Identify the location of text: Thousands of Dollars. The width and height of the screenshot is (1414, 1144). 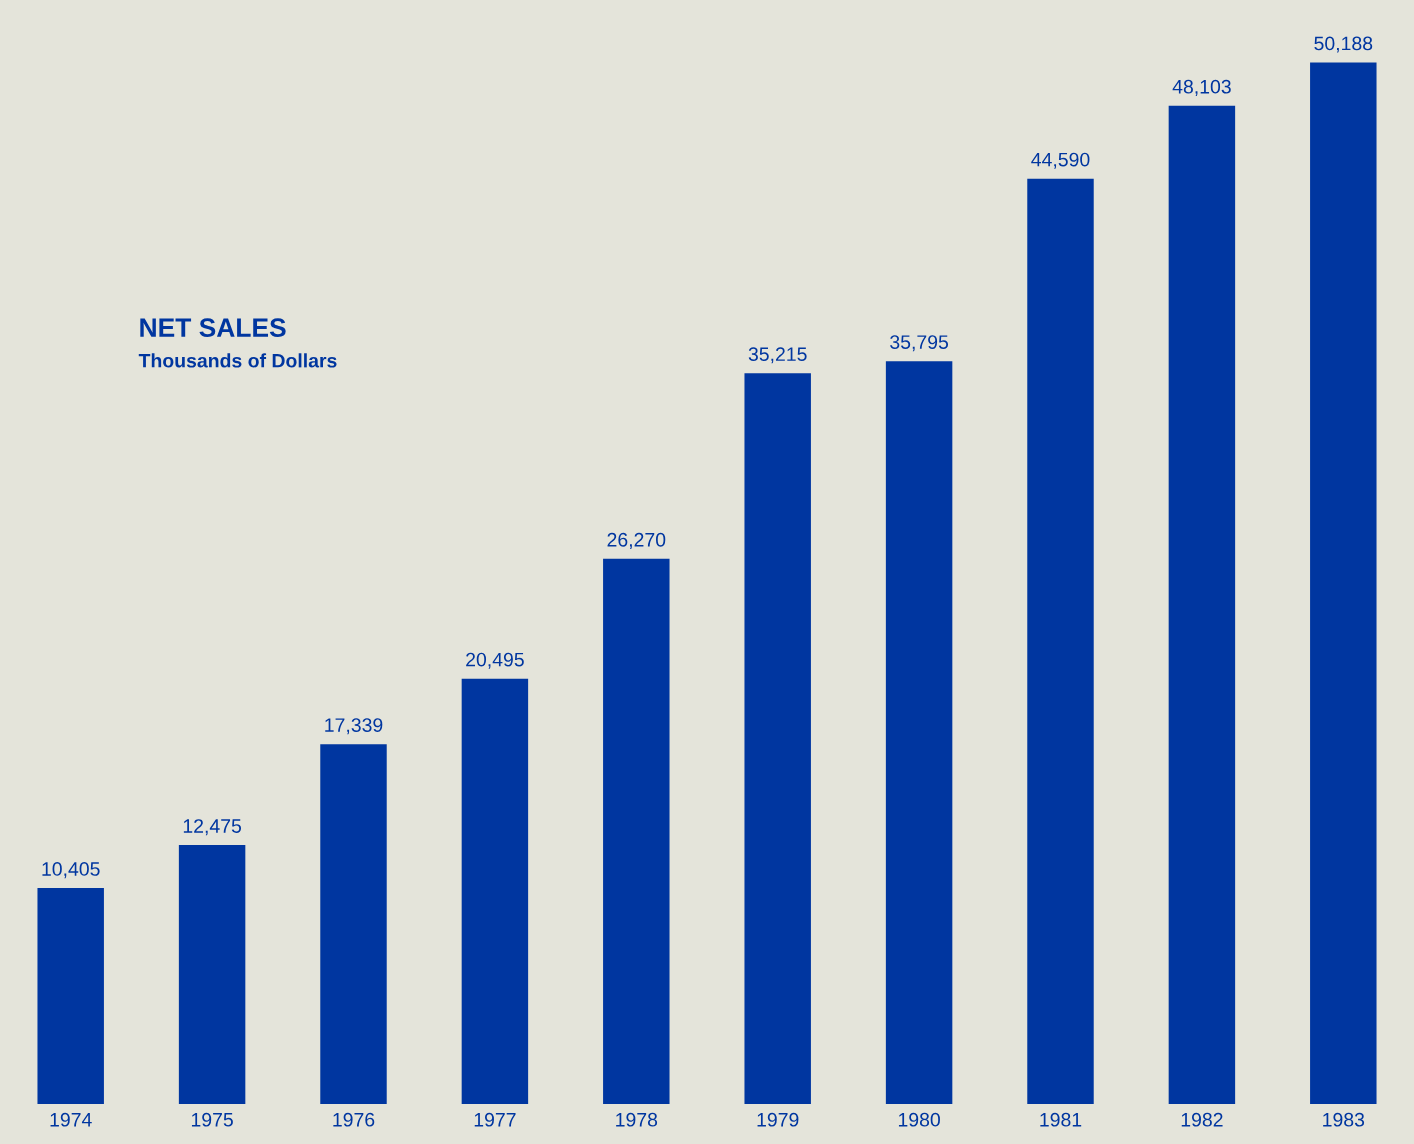
(237, 360).